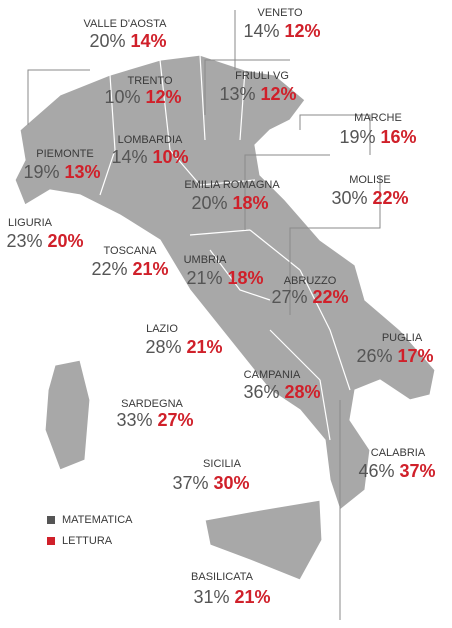  Describe the element at coordinates (90, 530) in the screenshot. I see `legend: MATEMATICA LETTURA` at that location.